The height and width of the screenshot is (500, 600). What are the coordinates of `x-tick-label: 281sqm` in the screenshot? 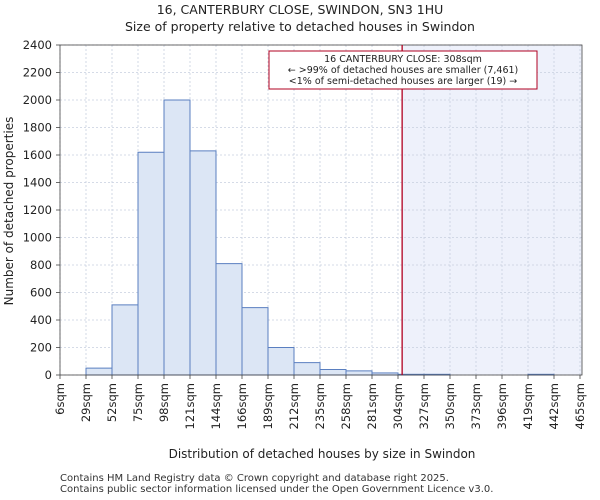 It's located at (372, 406).